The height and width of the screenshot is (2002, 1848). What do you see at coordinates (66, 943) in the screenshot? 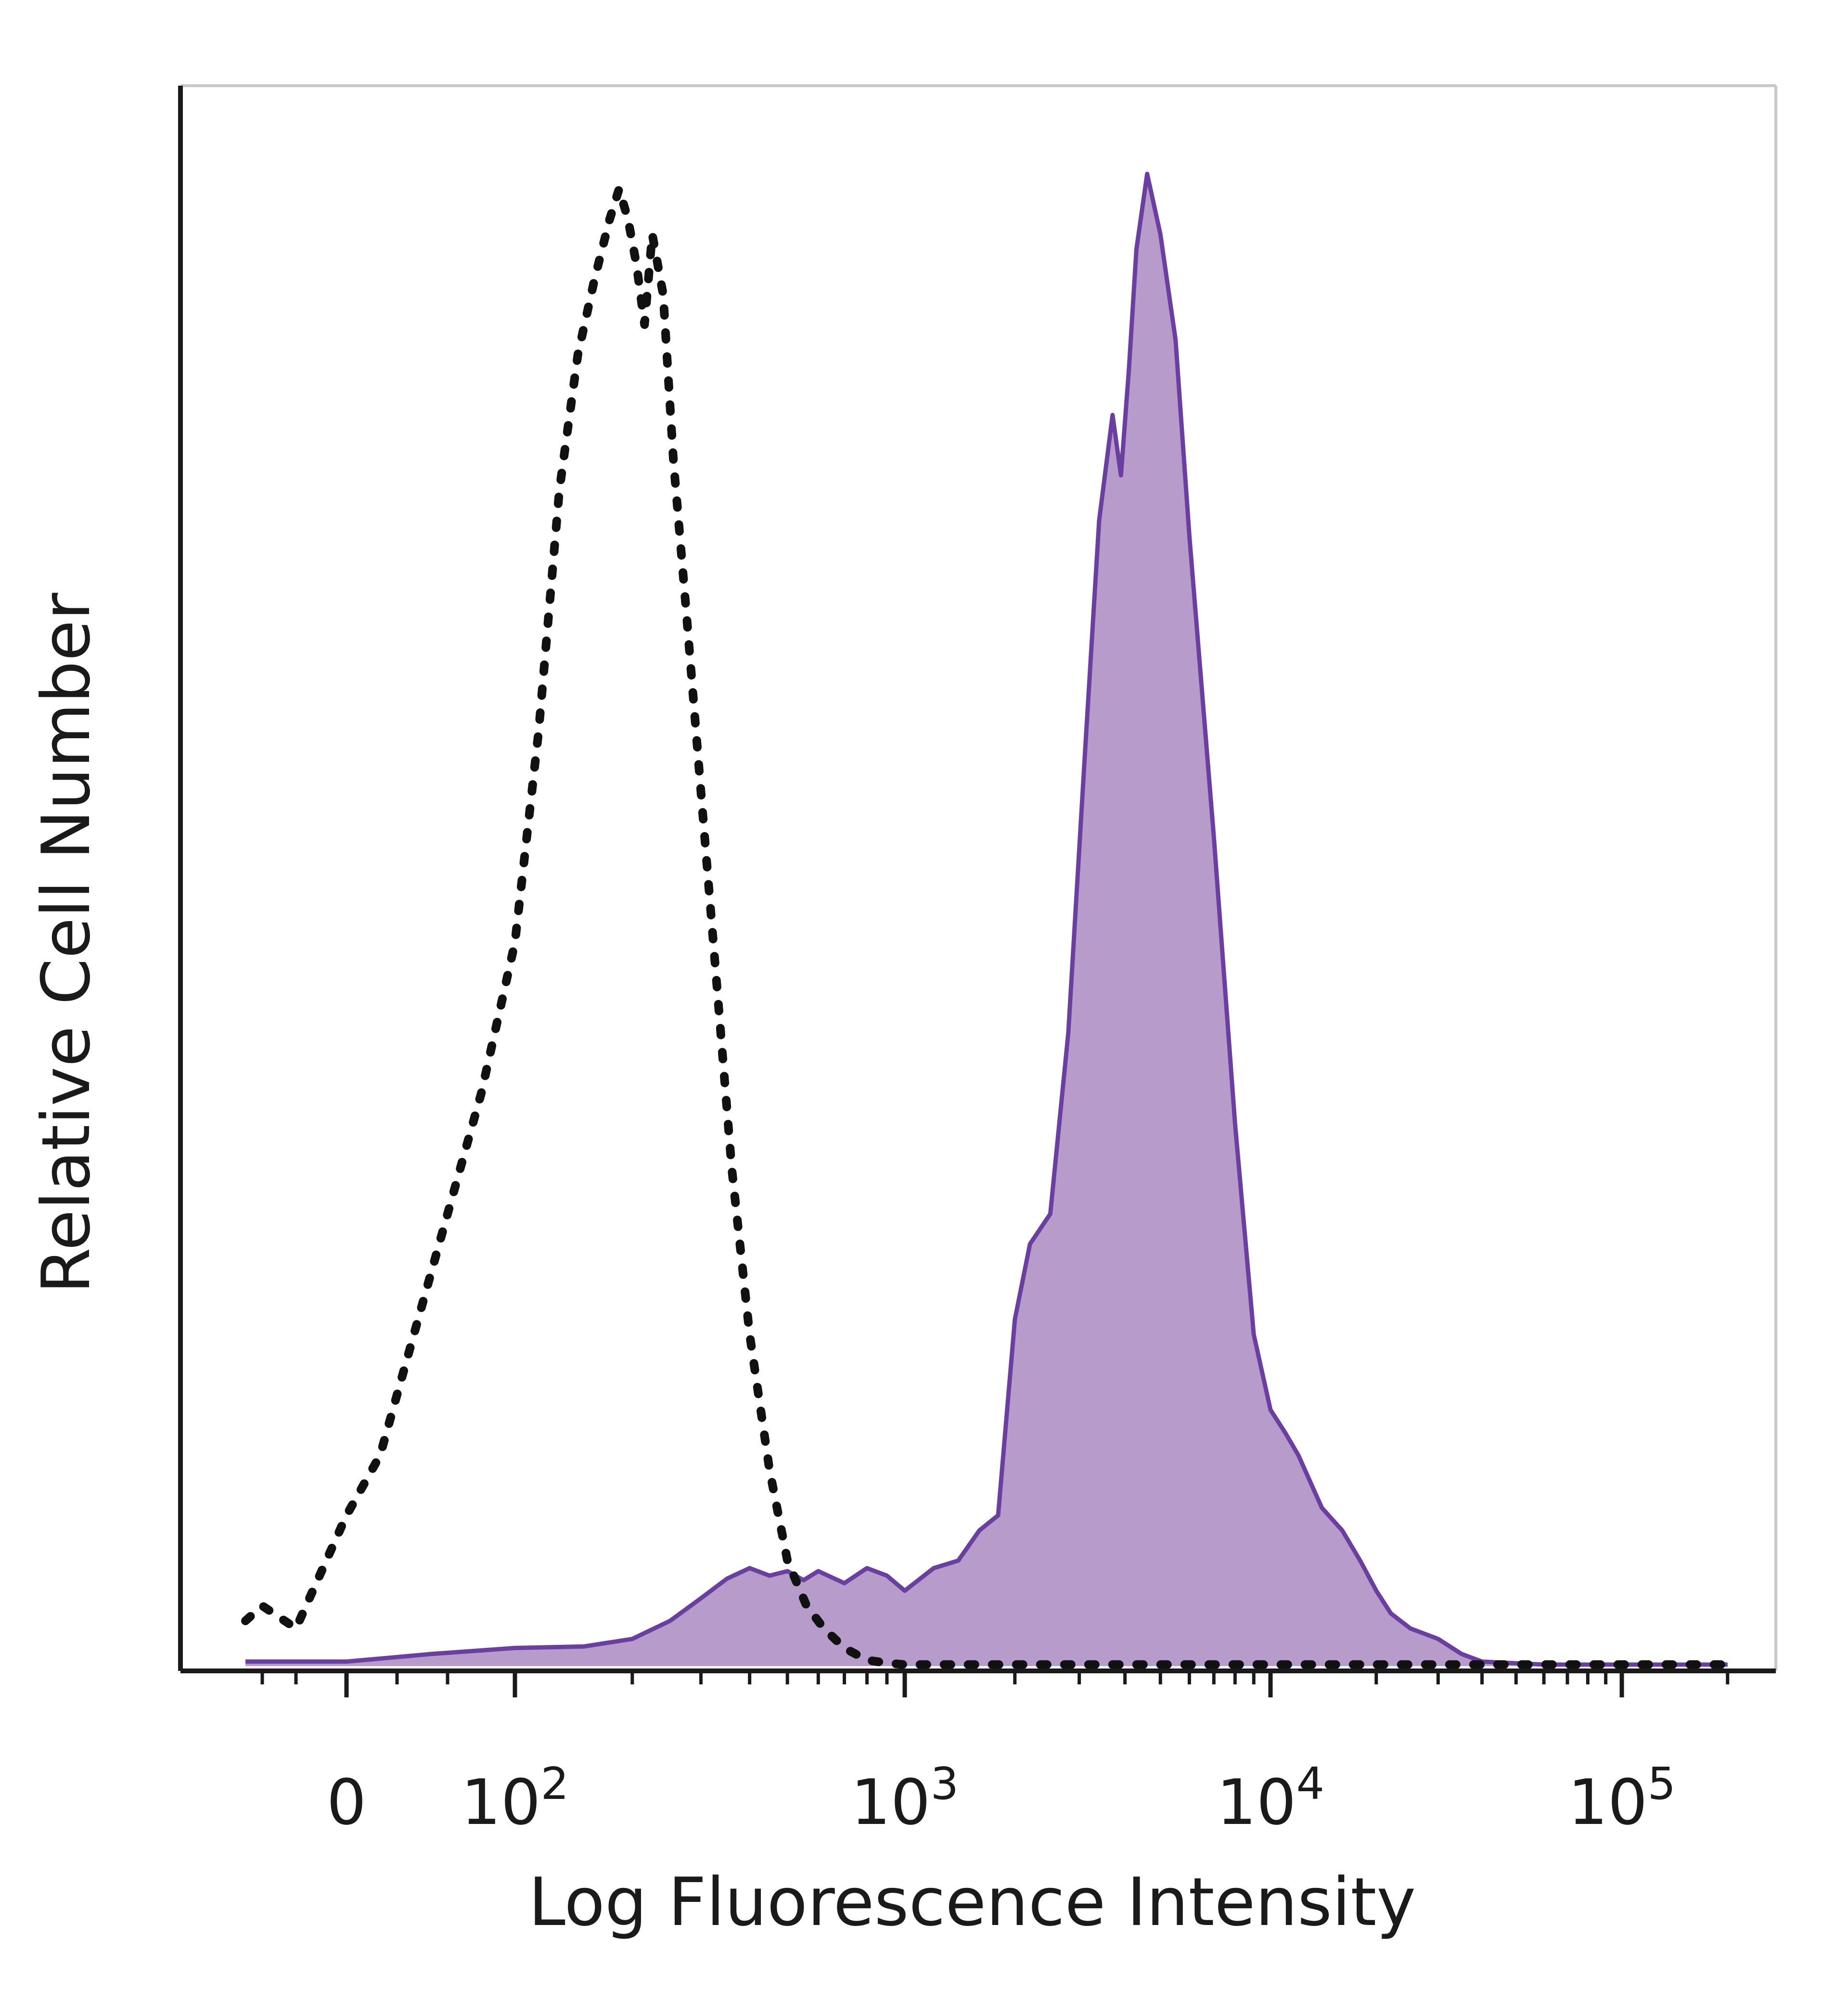
I see `y-axis-title: Relative Cell Number` at bounding box center [66, 943].